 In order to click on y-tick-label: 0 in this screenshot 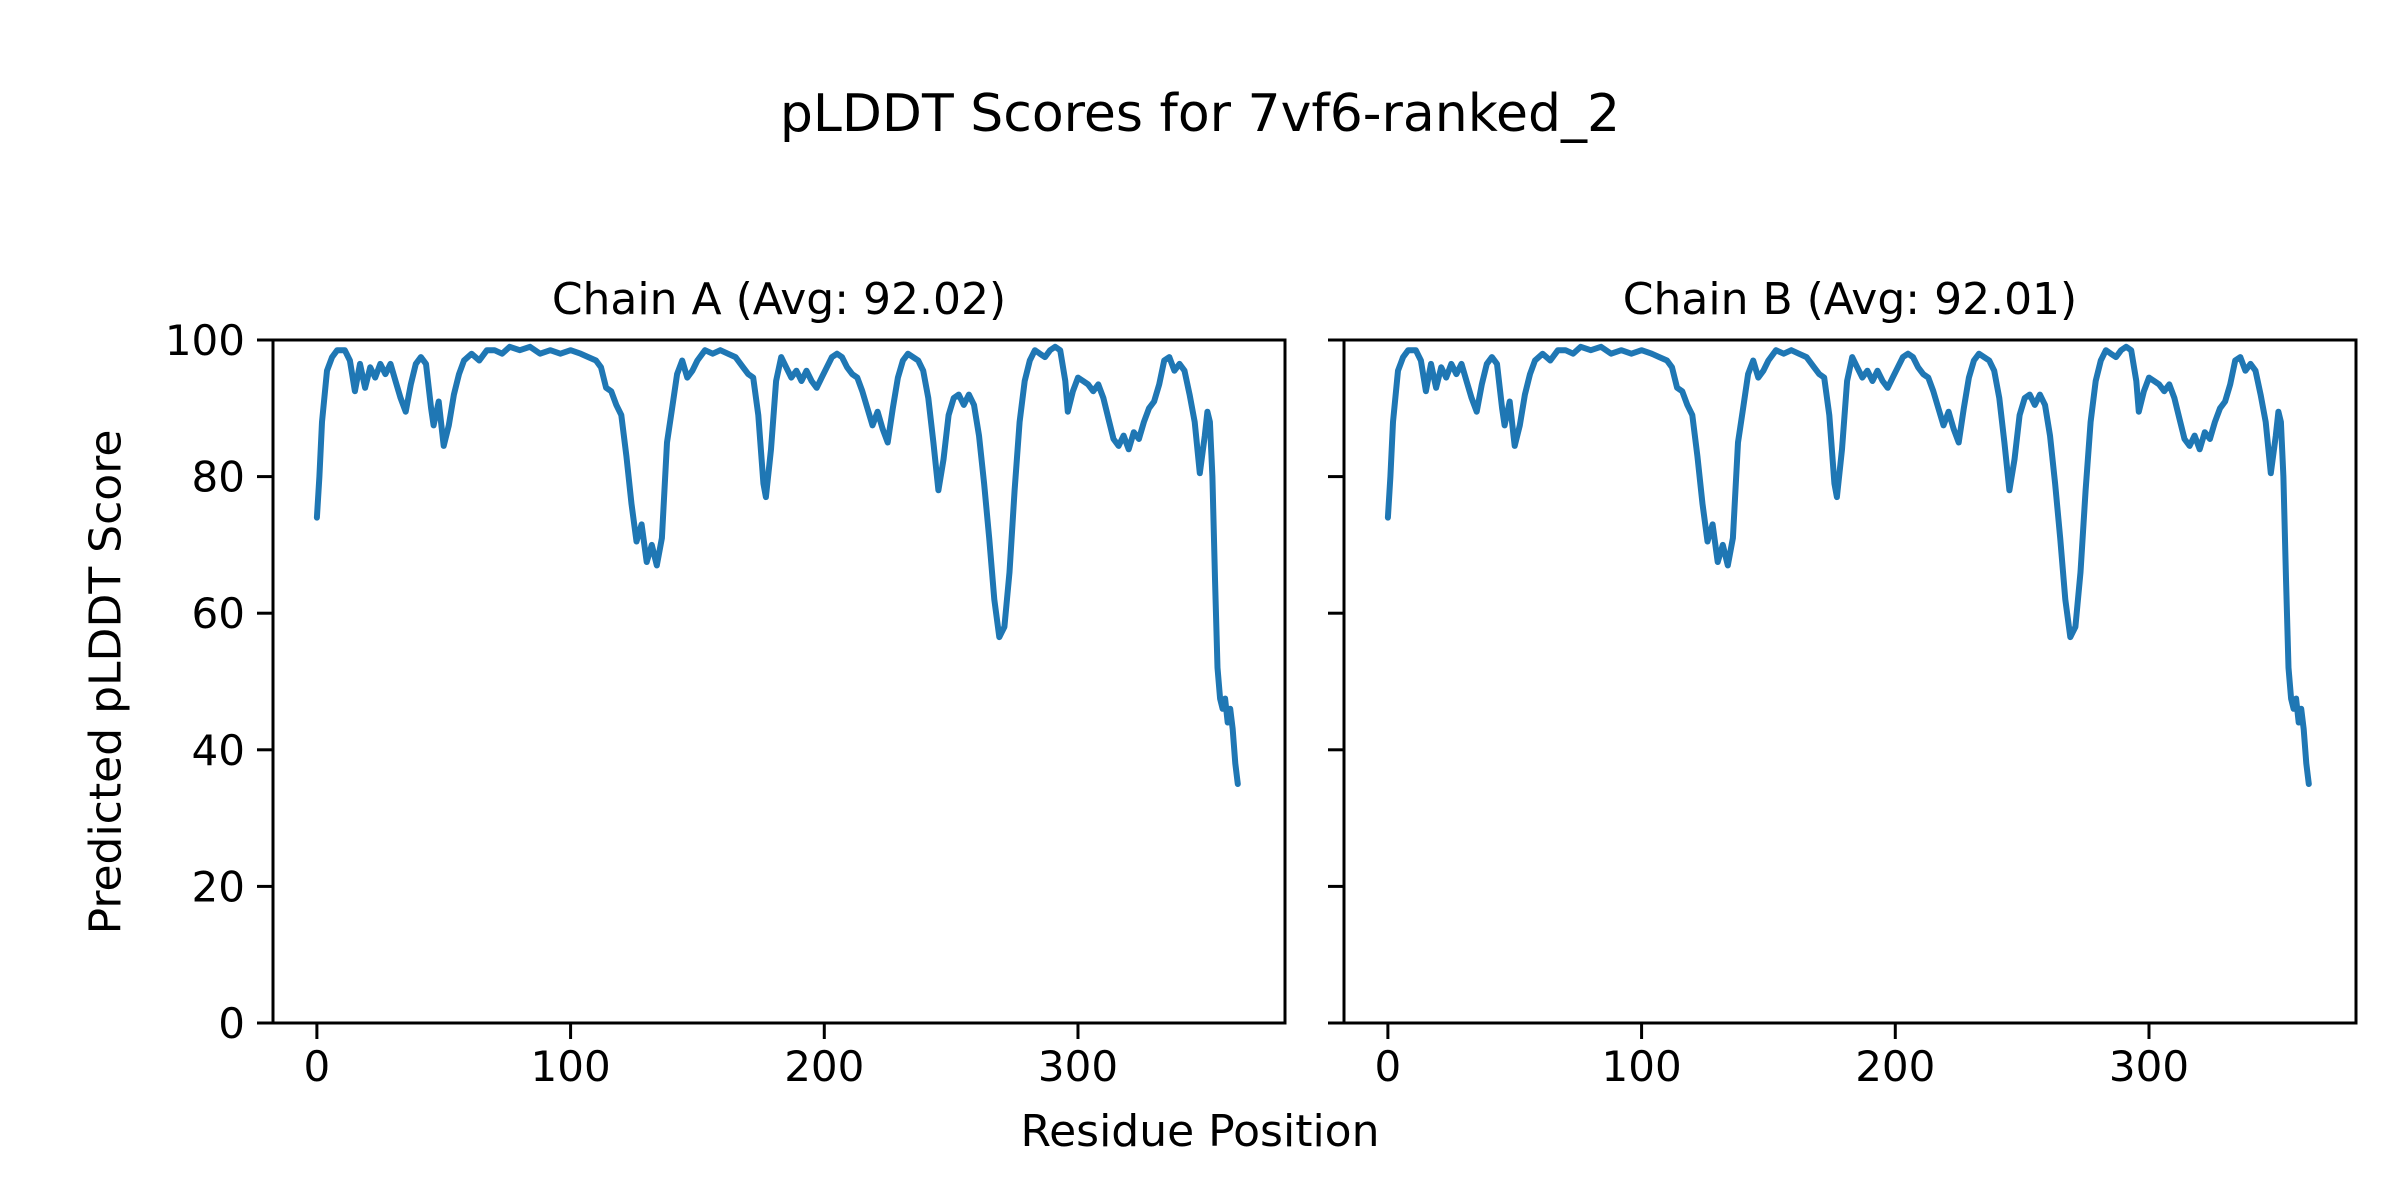, I will do `click(231, 1023)`.